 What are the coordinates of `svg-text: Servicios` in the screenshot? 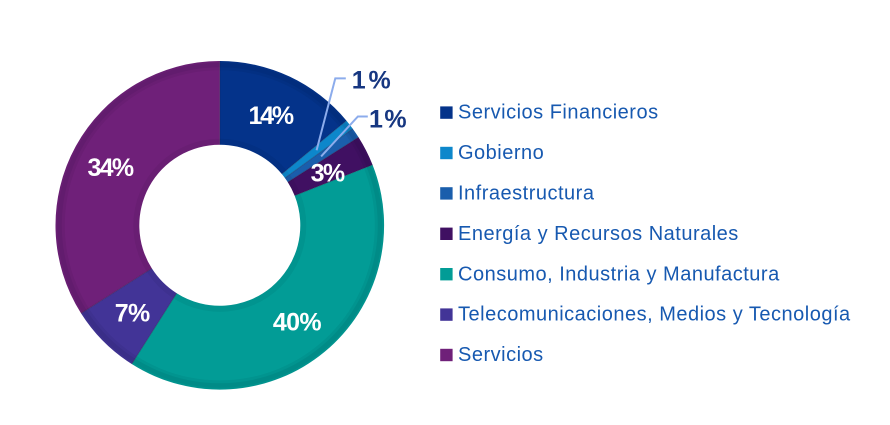 It's located at (501, 355).